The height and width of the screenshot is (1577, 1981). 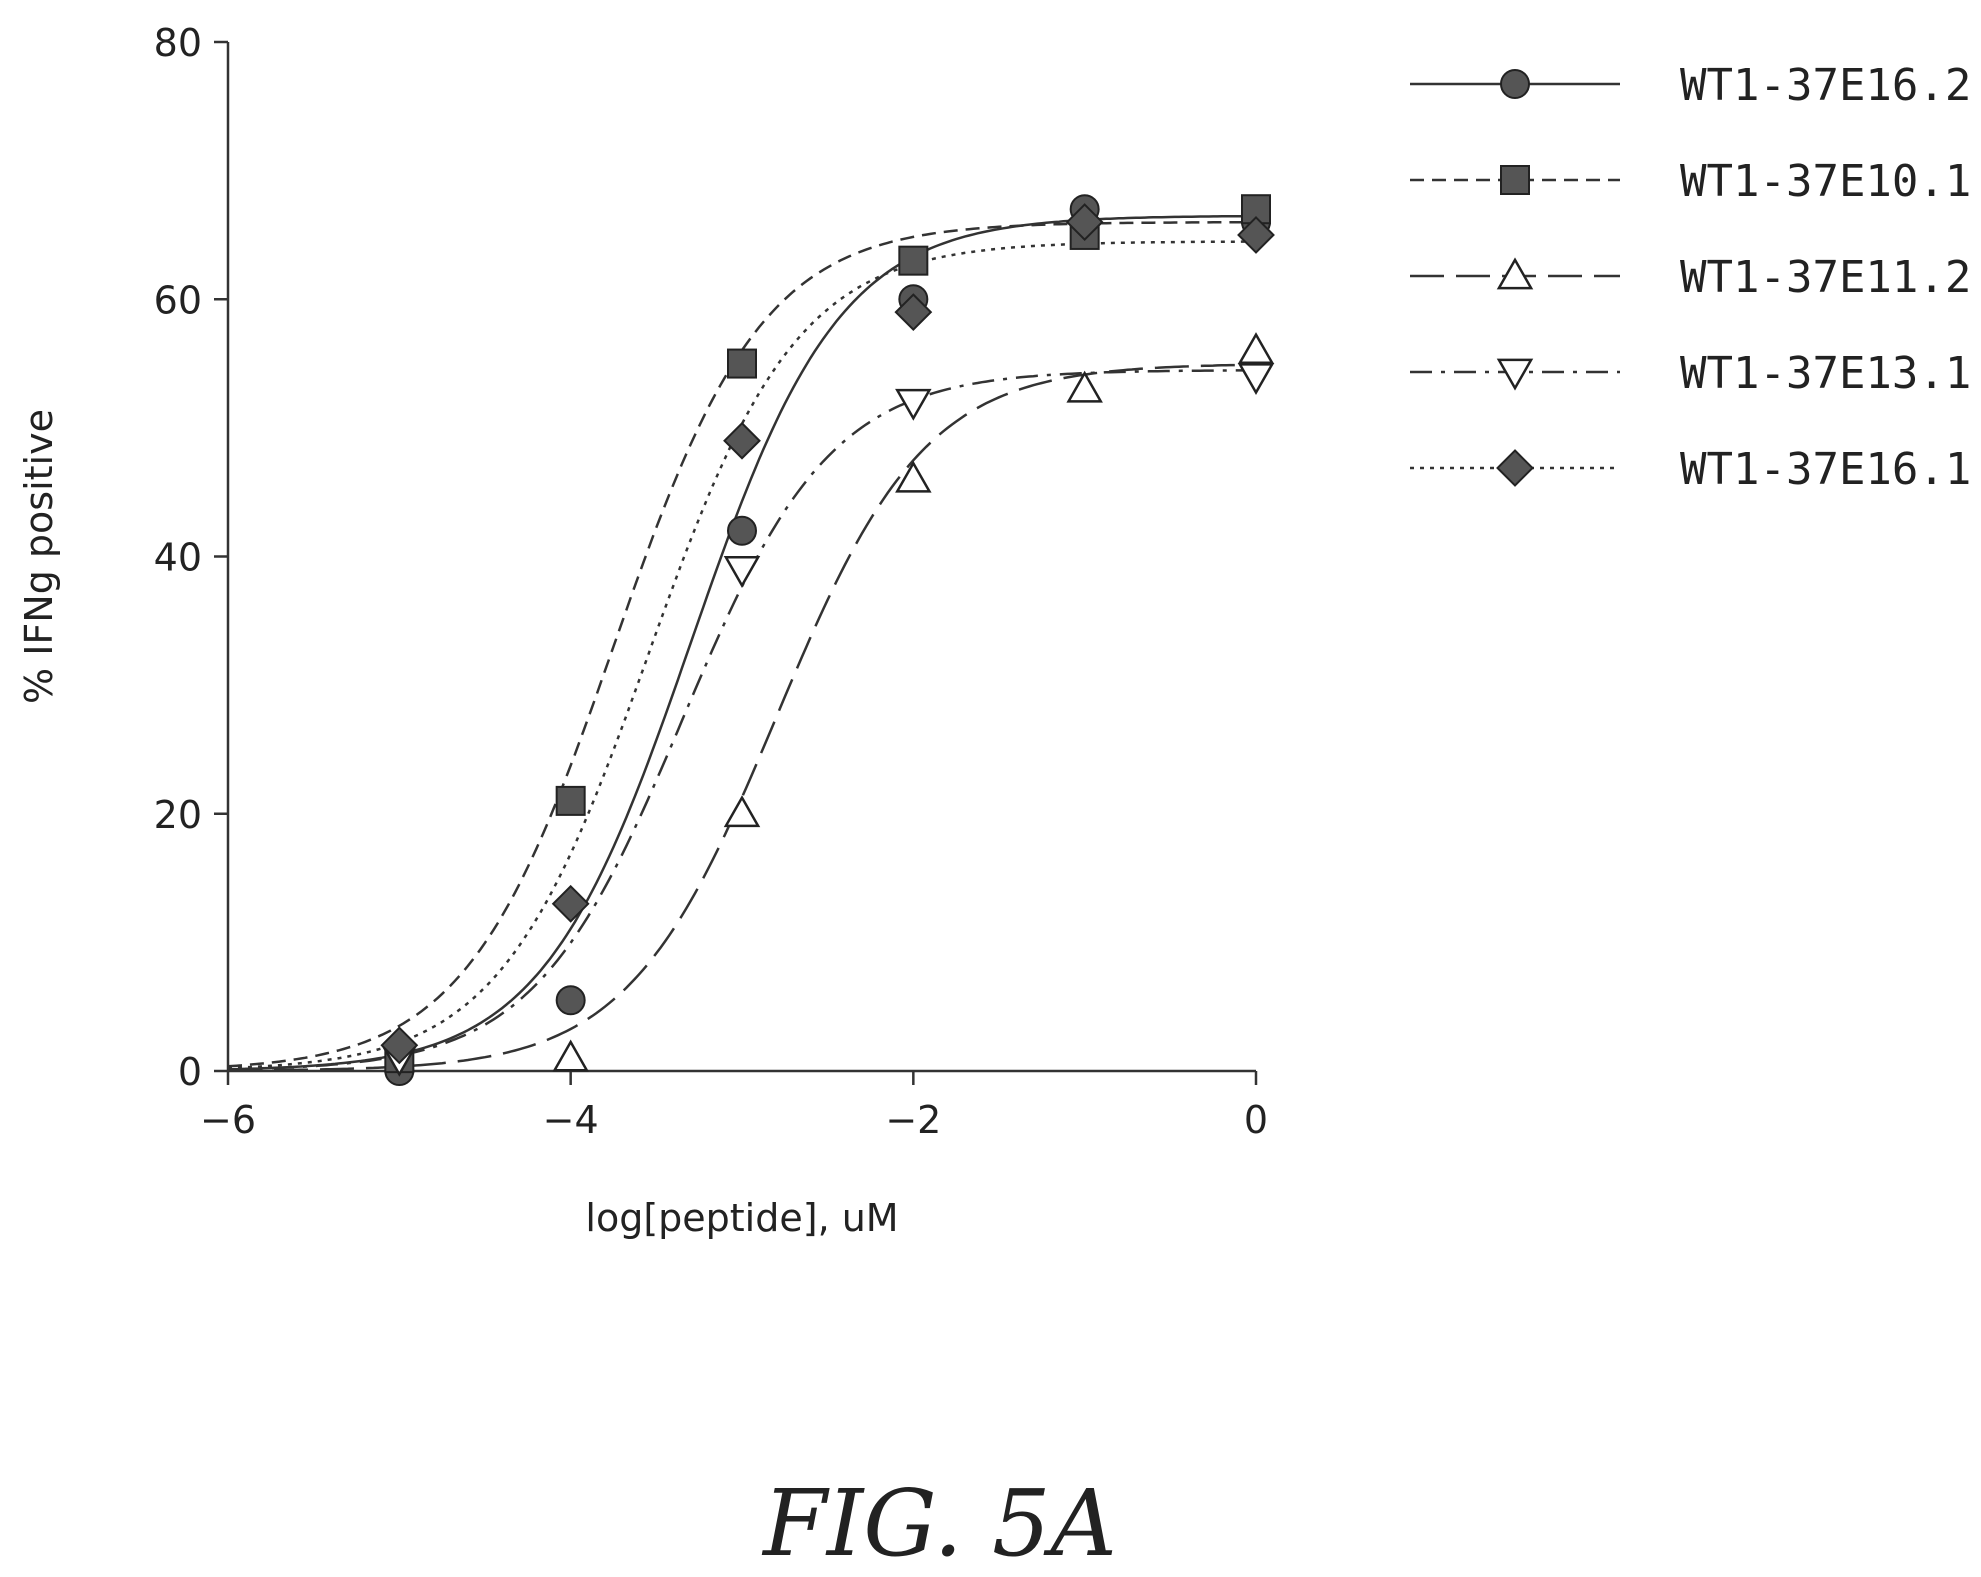 I want to click on legend-label: WT1-37E10.1, so click(x=1825, y=181).